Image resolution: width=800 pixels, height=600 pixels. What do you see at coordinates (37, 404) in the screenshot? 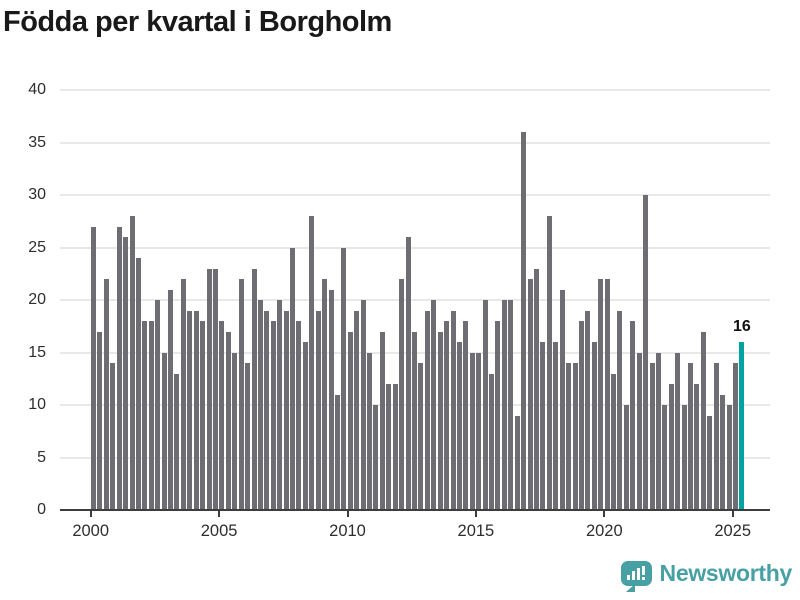
I see `y-tick-label: 10` at bounding box center [37, 404].